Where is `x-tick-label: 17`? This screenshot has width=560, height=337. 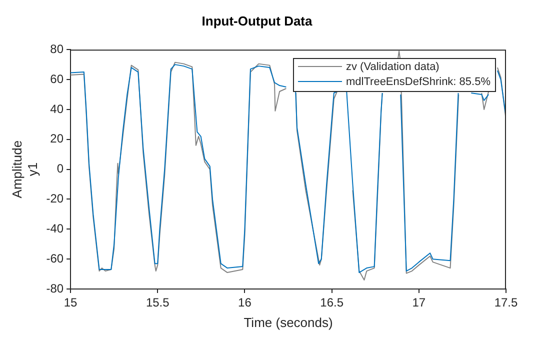
x-tick-label: 17 is located at coordinates (419, 303).